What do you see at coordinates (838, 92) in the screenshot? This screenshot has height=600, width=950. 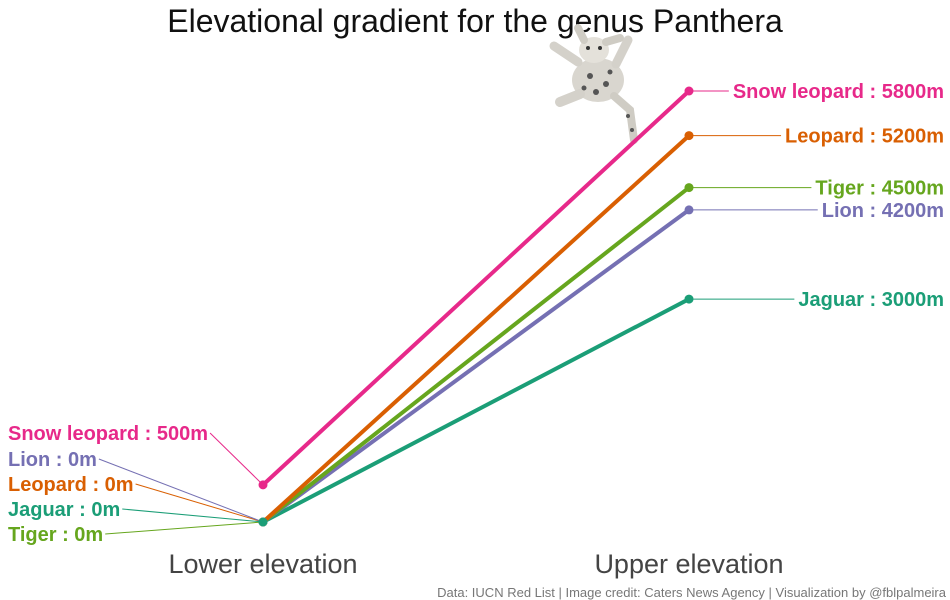 I see `data-label-upper-snow-leopard: Snow leopard : 5800m` at bounding box center [838, 92].